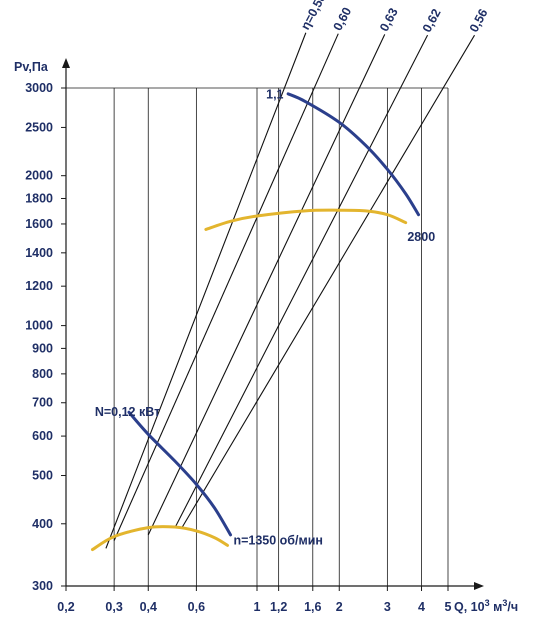 This screenshot has height=633, width=546. I want to click on y-tick-label: 1000, so click(39, 326).